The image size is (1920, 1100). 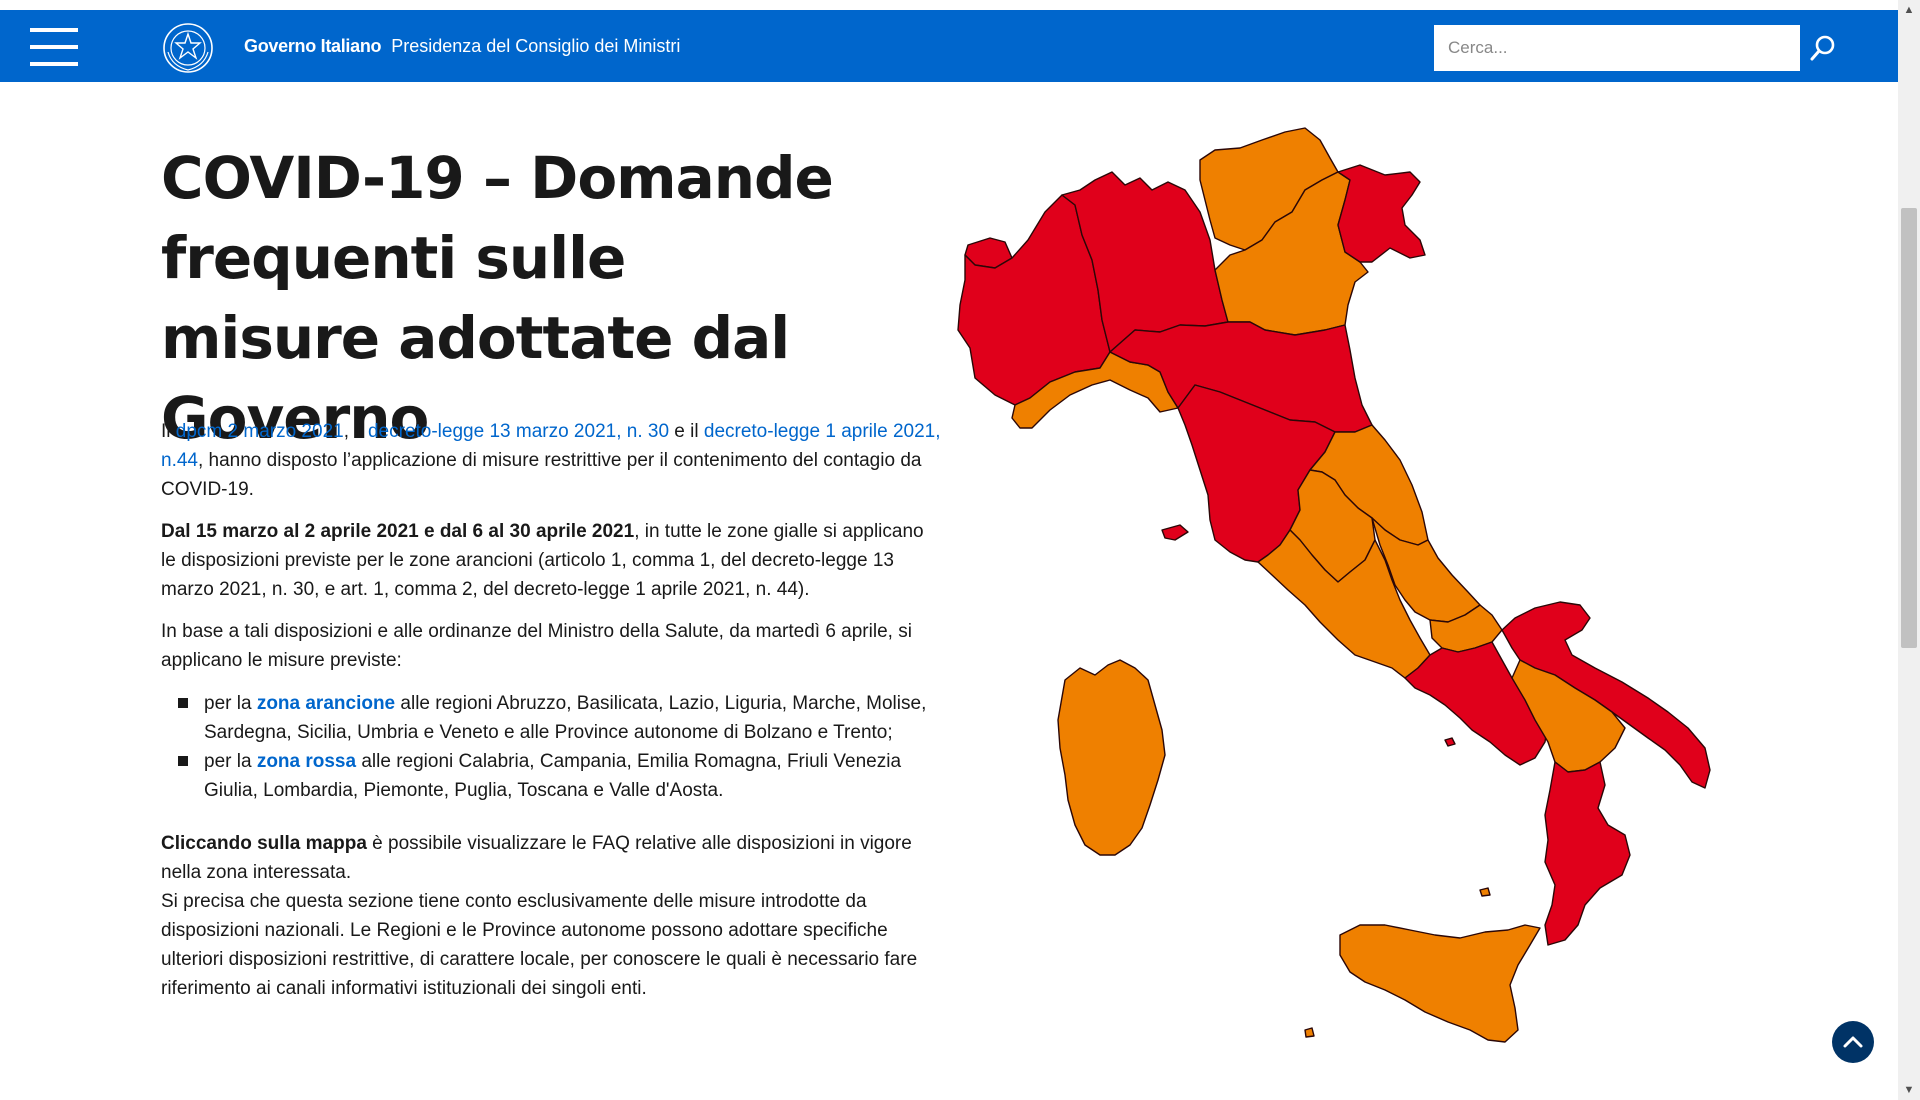 I want to click on region-elba-island, so click(x=1175, y=532).